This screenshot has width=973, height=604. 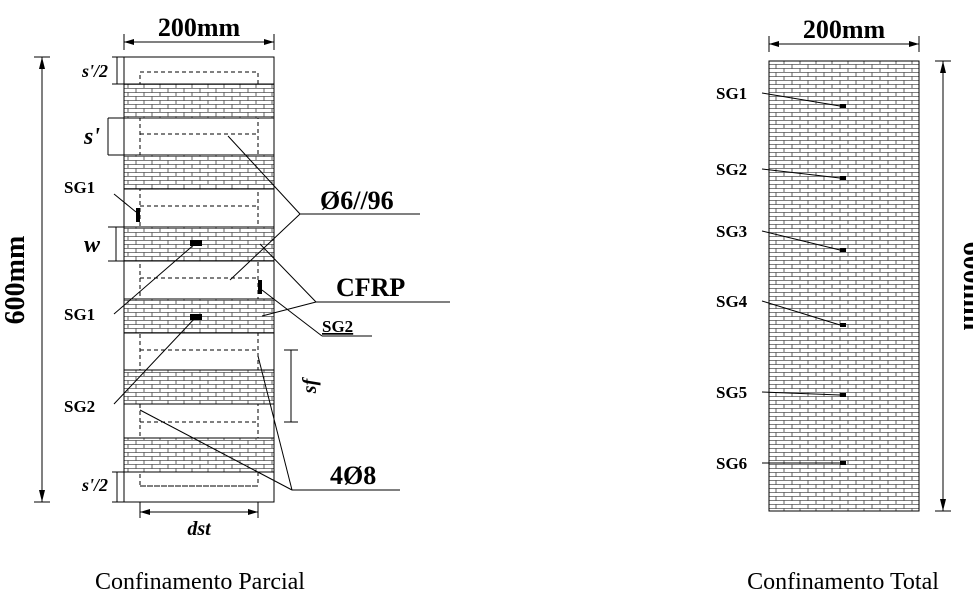 I want to click on total-caption: Confinamento Total, so click(x=843, y=582).